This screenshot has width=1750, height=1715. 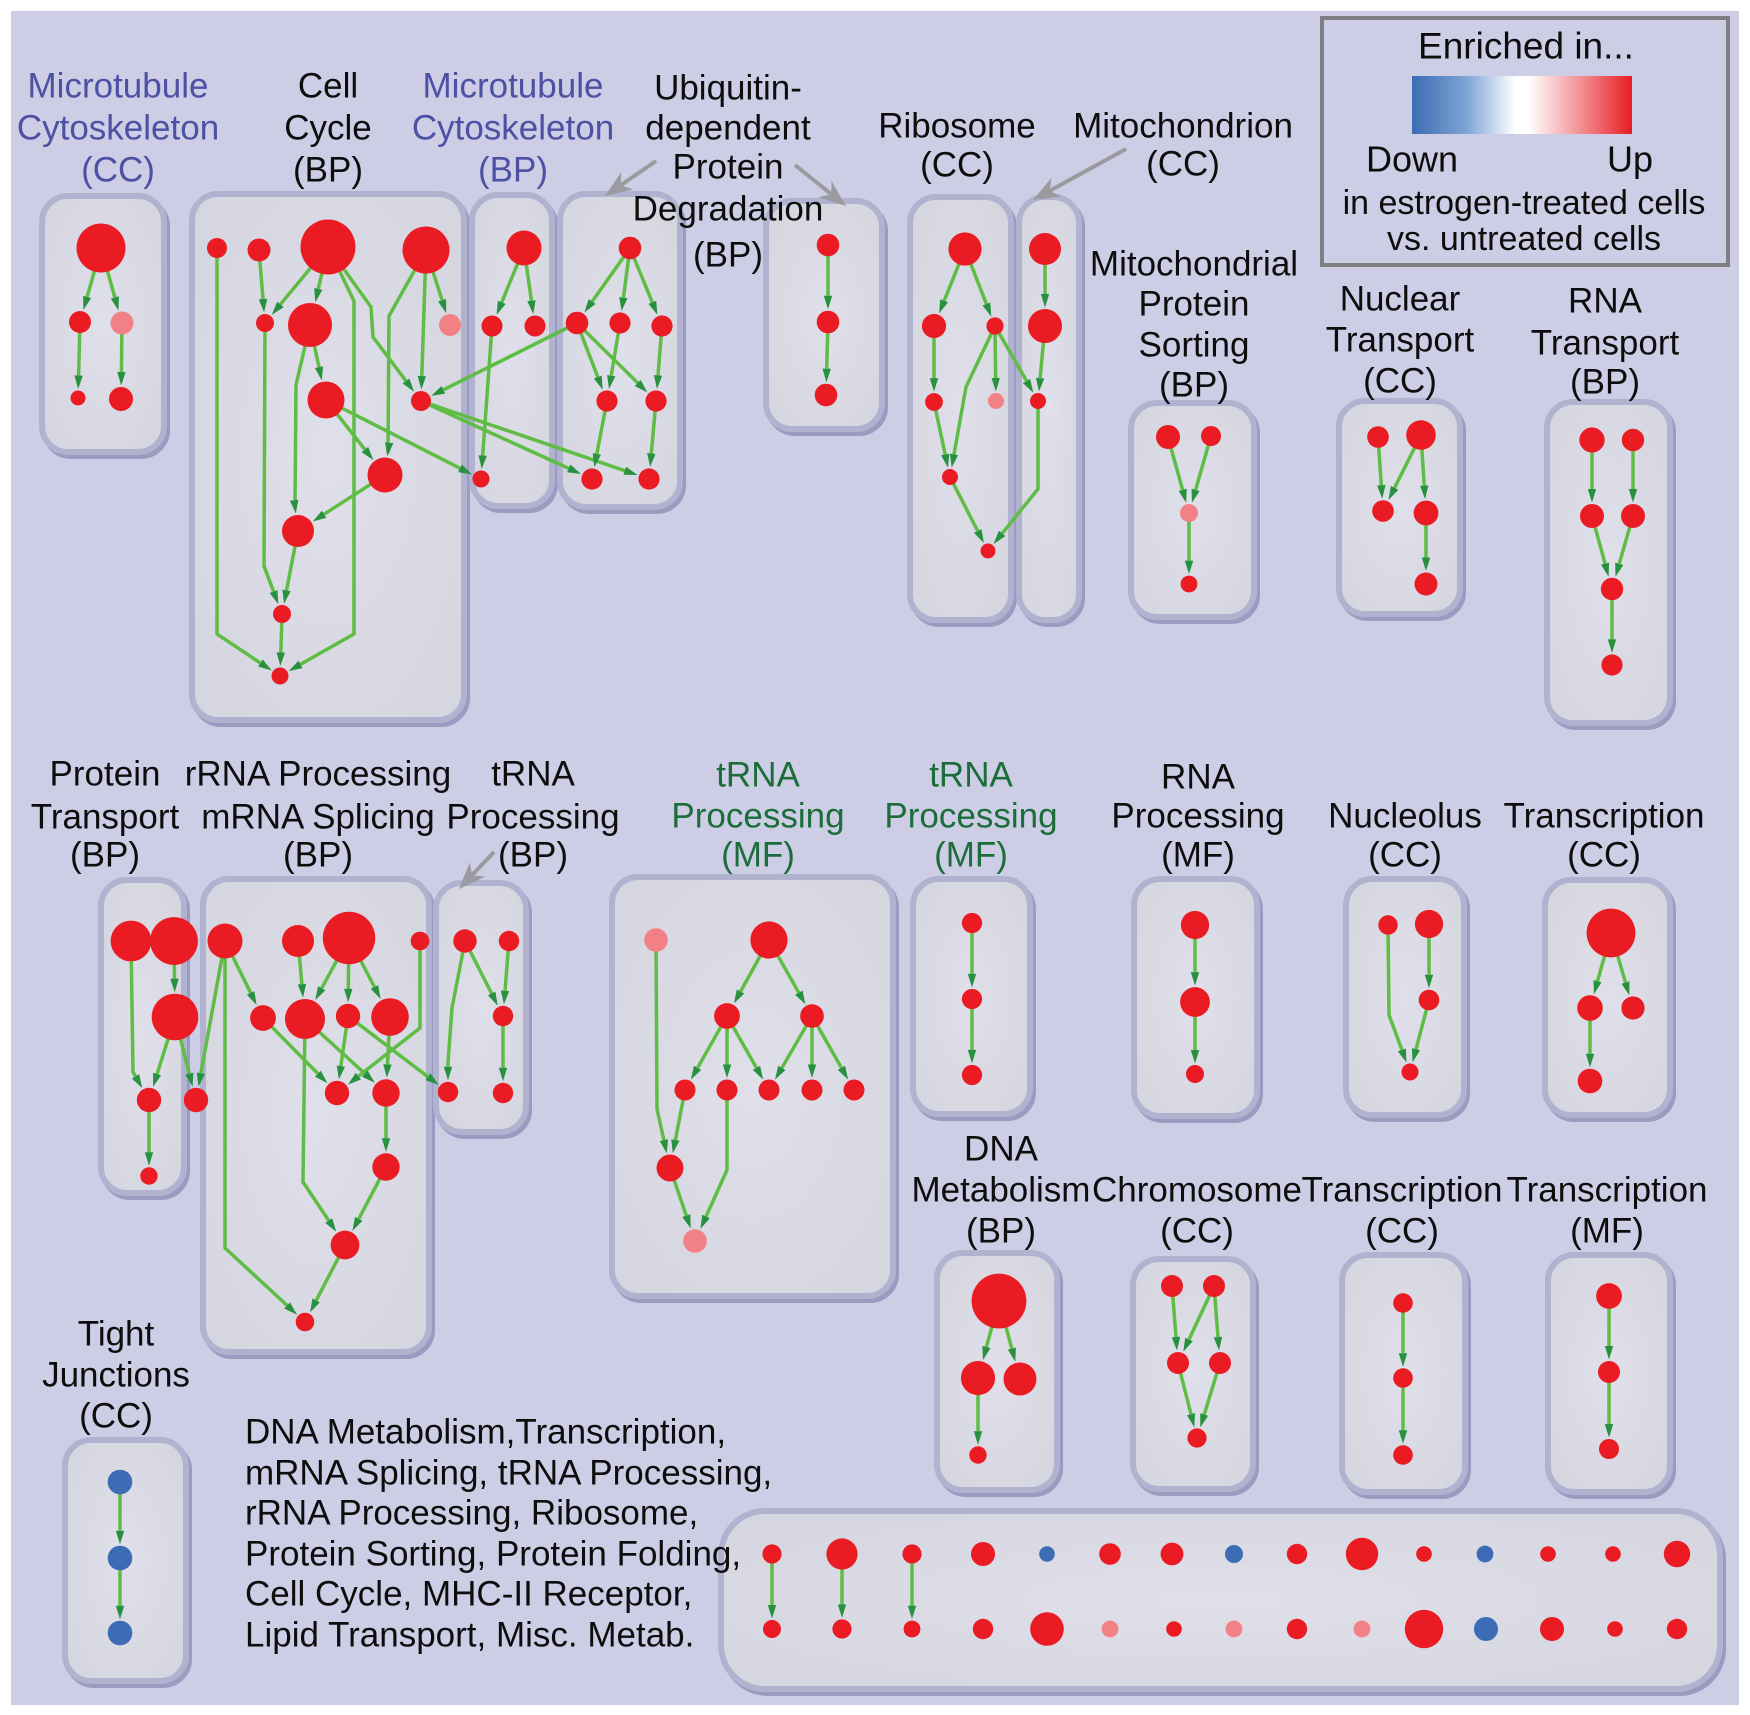 What do you see at coordinates (317, 817) in the screenshot?
I see `svg-text: mRNA Splicing` at bounding box center [317, 817].